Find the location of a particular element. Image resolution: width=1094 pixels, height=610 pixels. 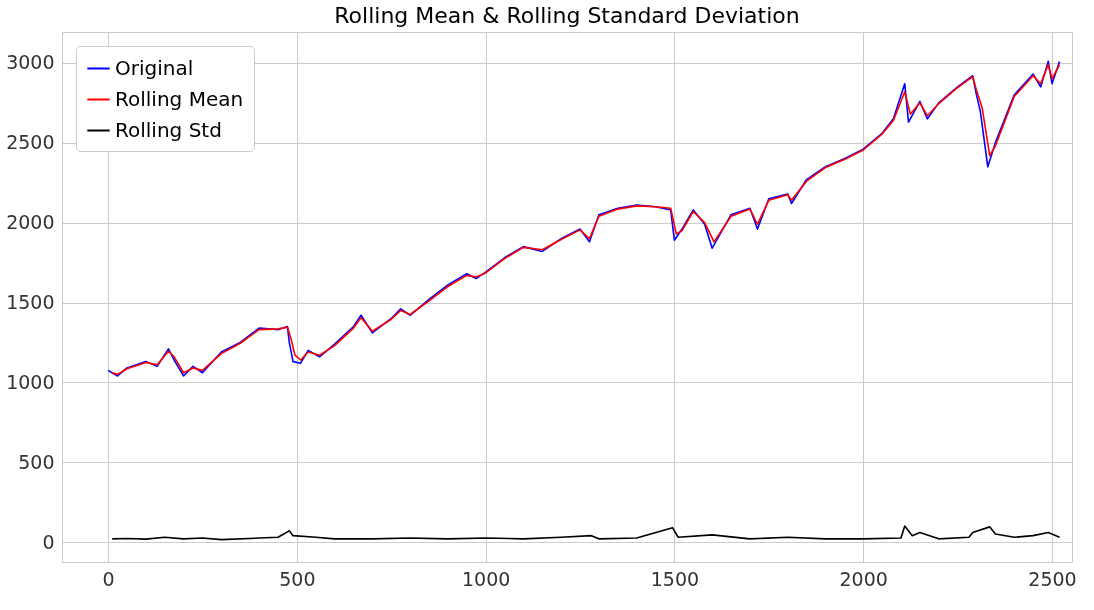

y-tick-label: 1500 is located at coordinates (30, 302).